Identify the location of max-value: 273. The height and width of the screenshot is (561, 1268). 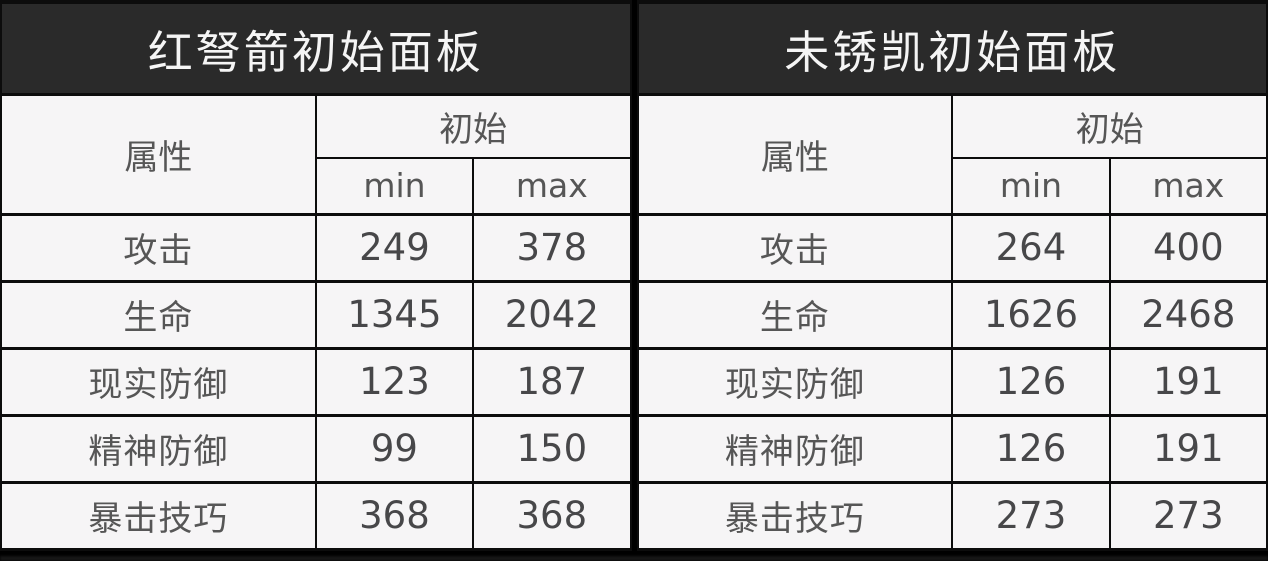
(1188, 515).